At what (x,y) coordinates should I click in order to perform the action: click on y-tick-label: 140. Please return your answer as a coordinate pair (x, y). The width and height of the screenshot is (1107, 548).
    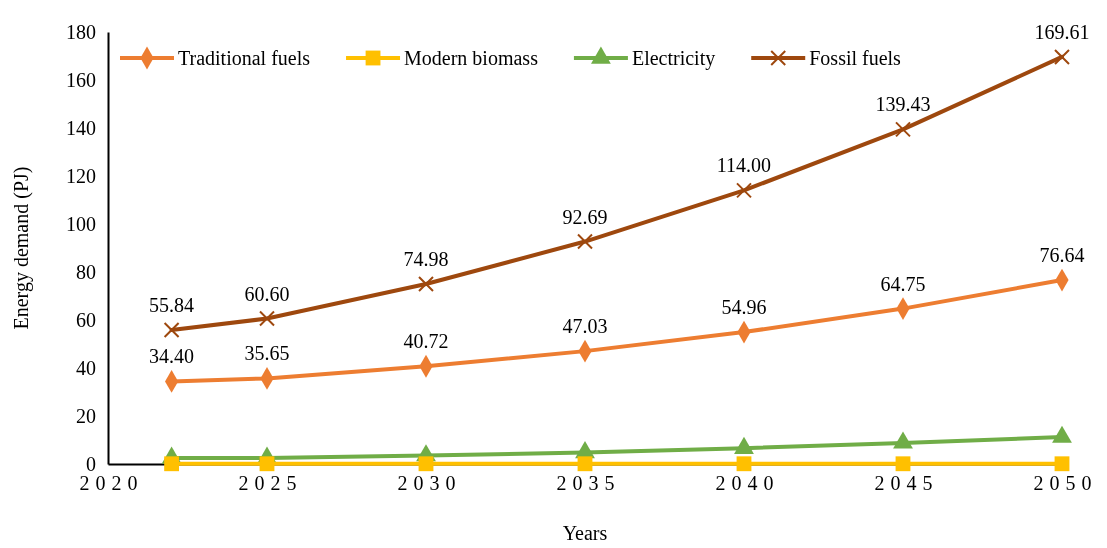
    Looking at the image, I should click on (81, 127).